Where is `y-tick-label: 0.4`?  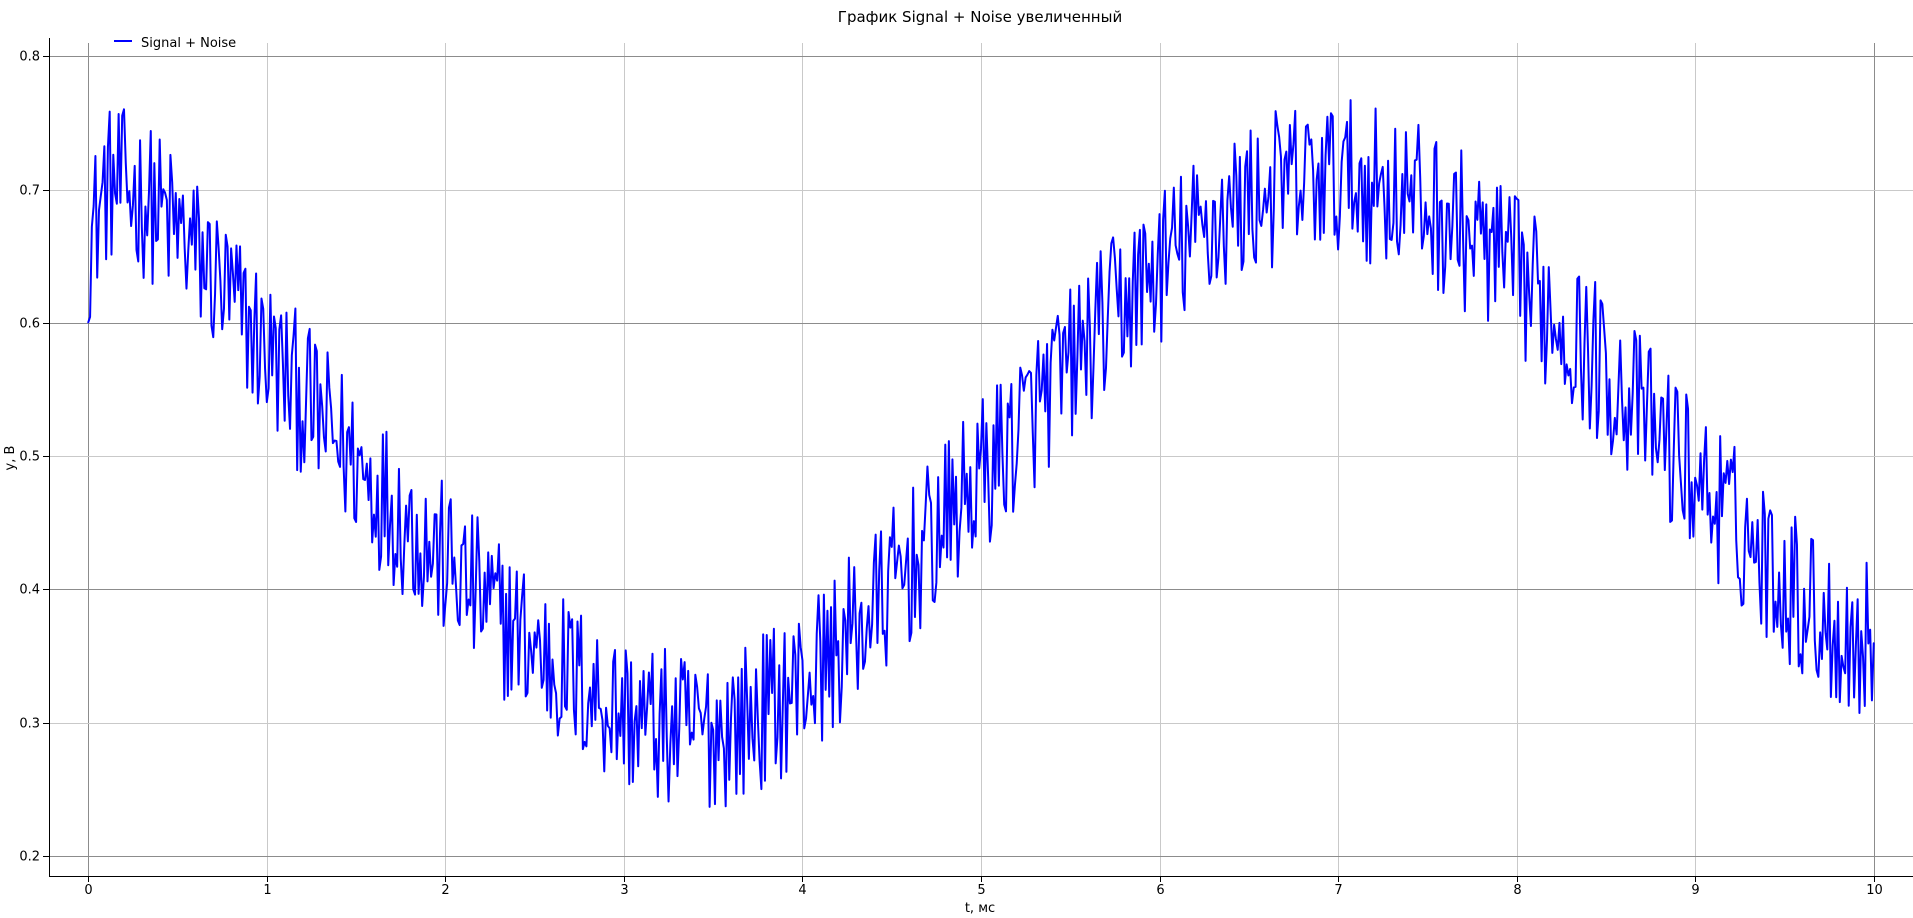
y-tick-label: 0.4 is located at coordinates (29, 590).